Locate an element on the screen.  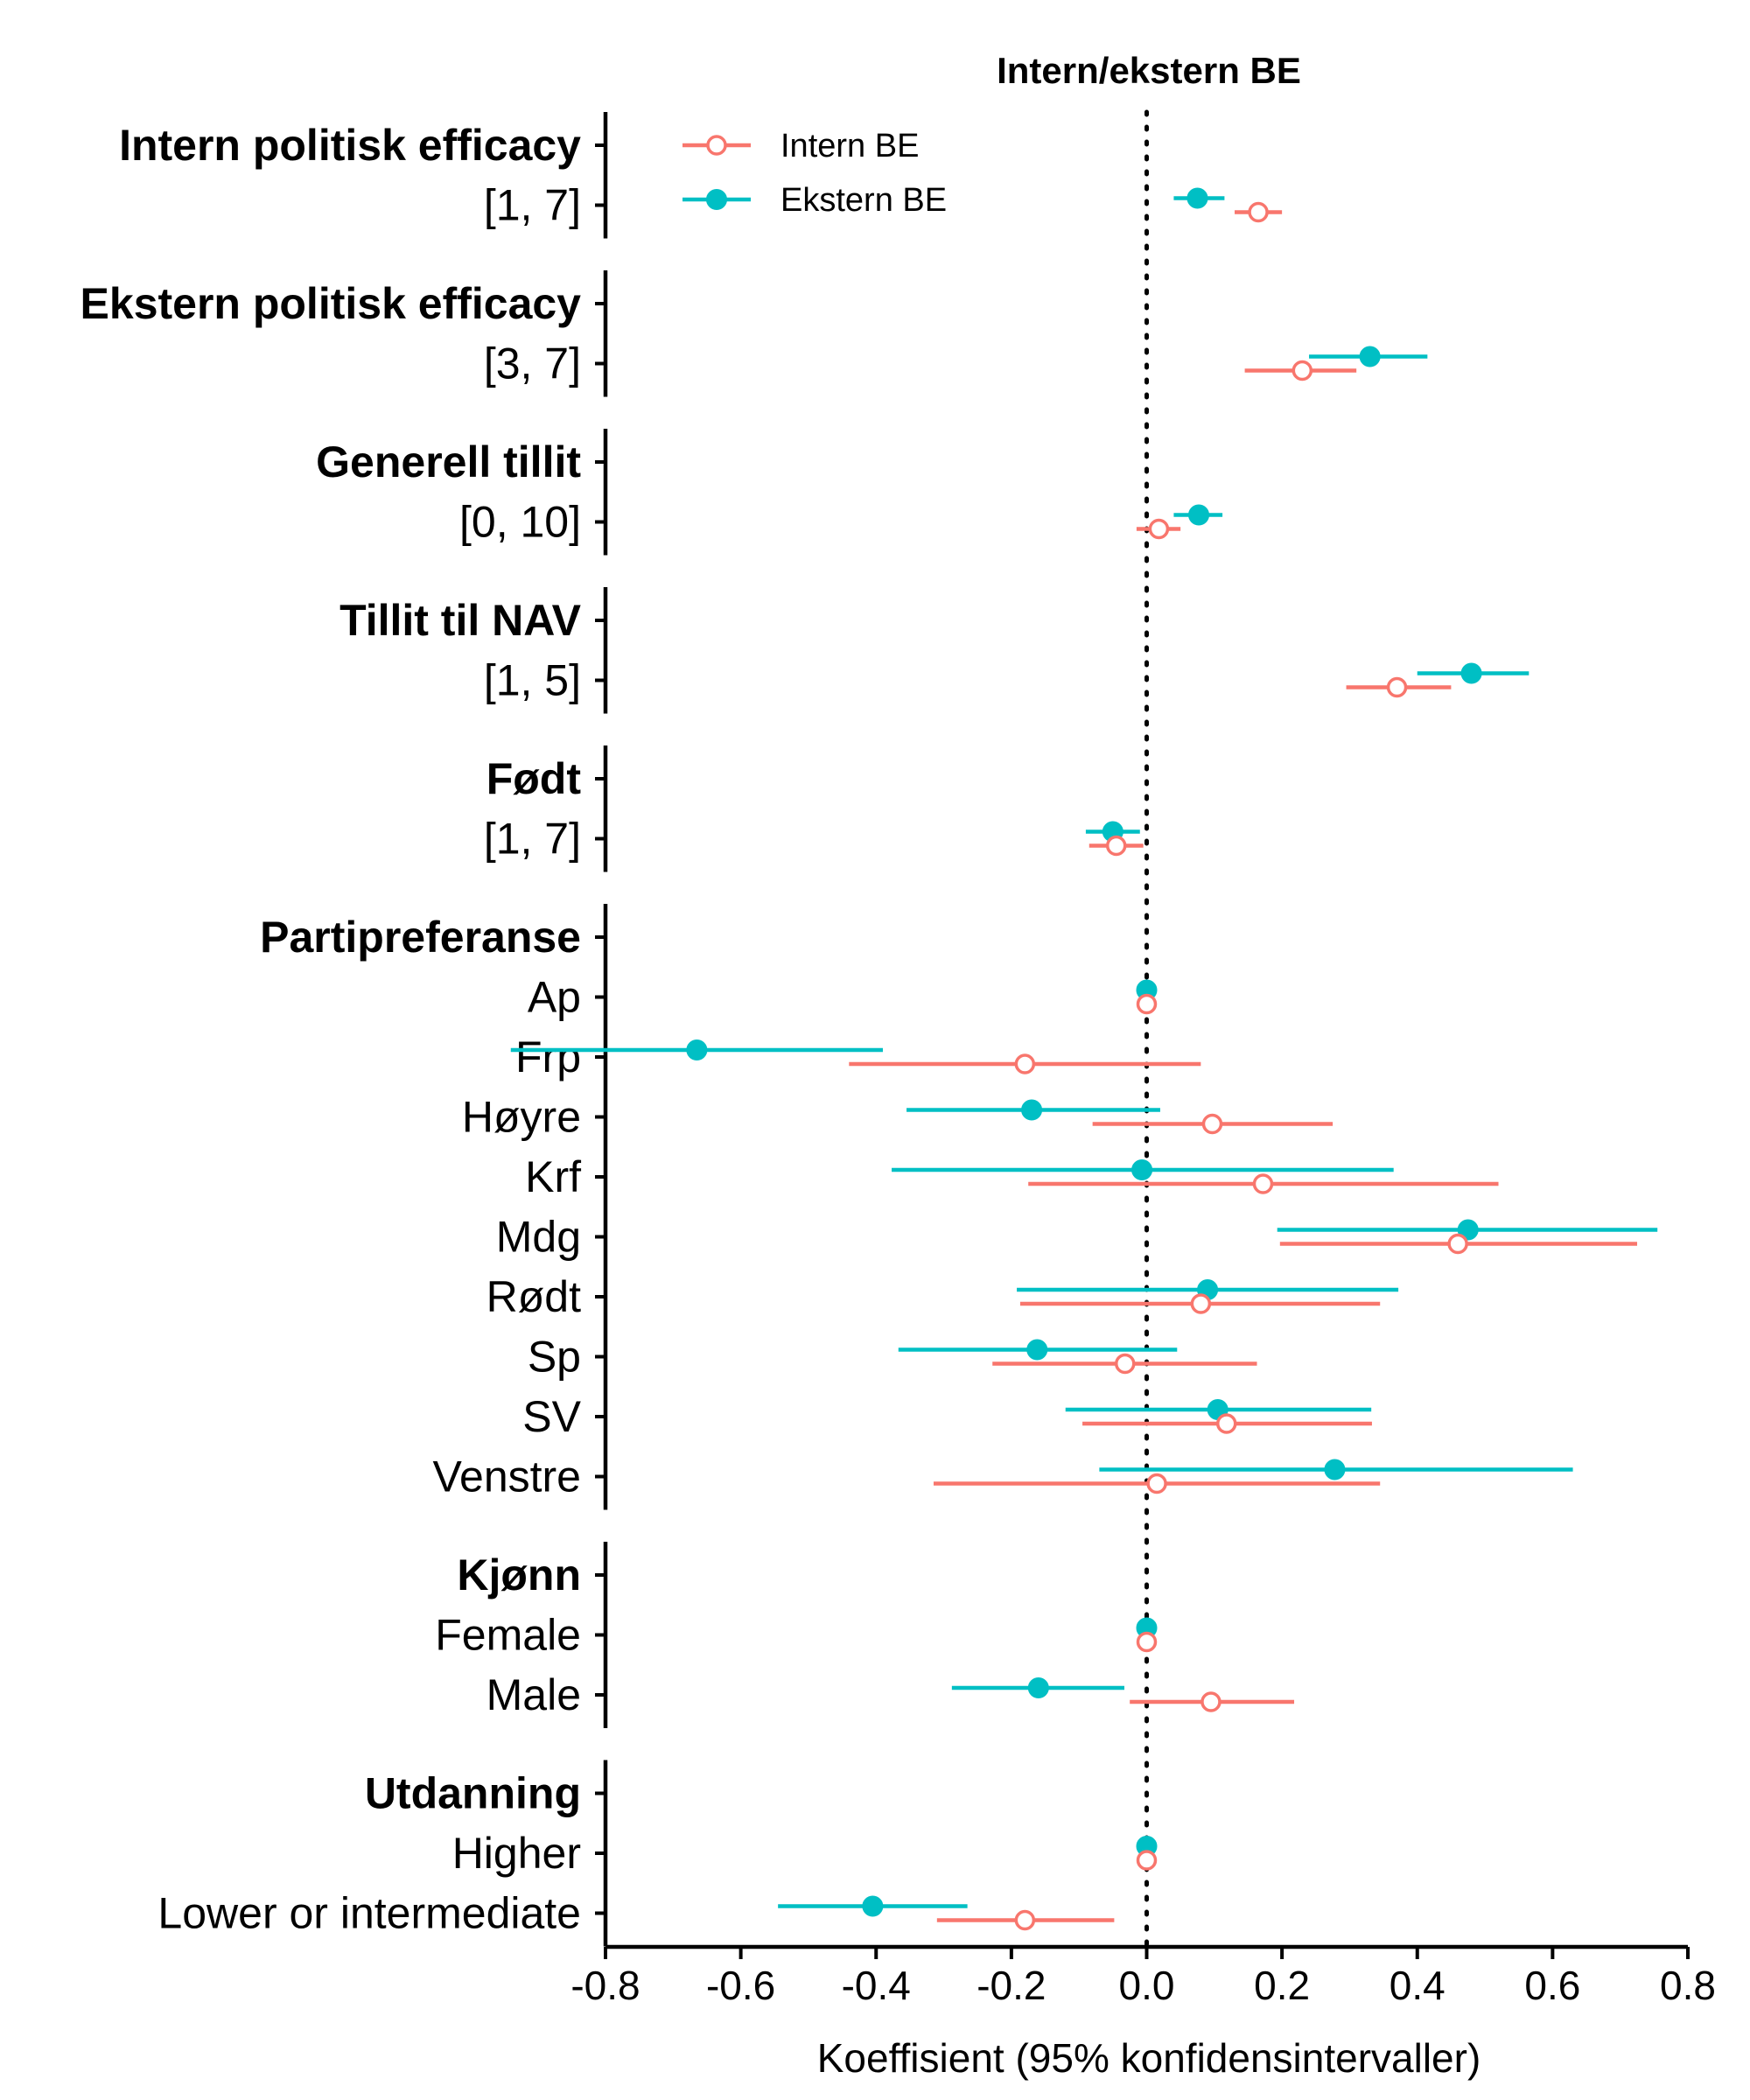
legend-ekstern-marker is located at coordinates (716, 199).